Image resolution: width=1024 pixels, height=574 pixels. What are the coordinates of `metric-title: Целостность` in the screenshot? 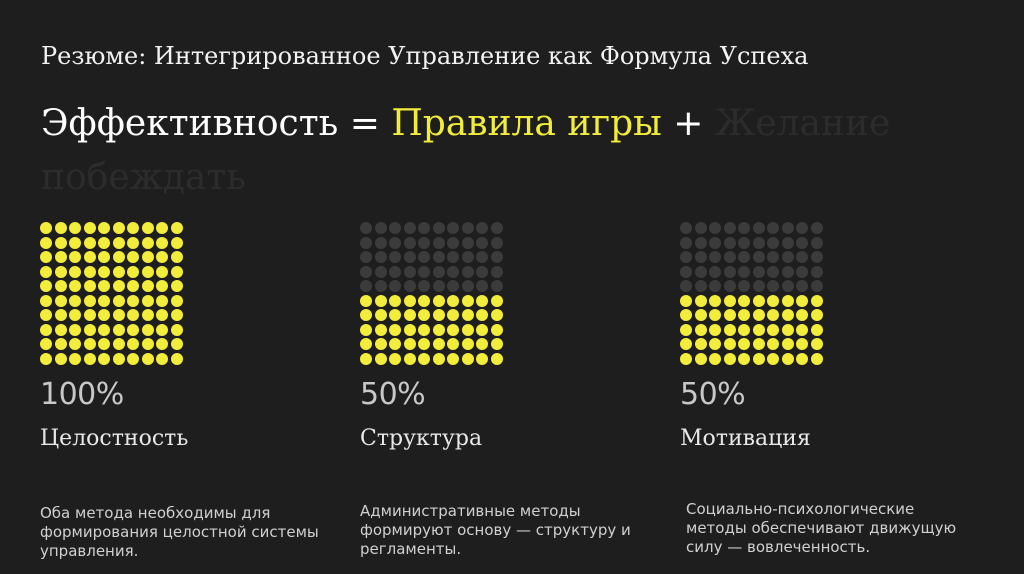 It's located at (114, 438).